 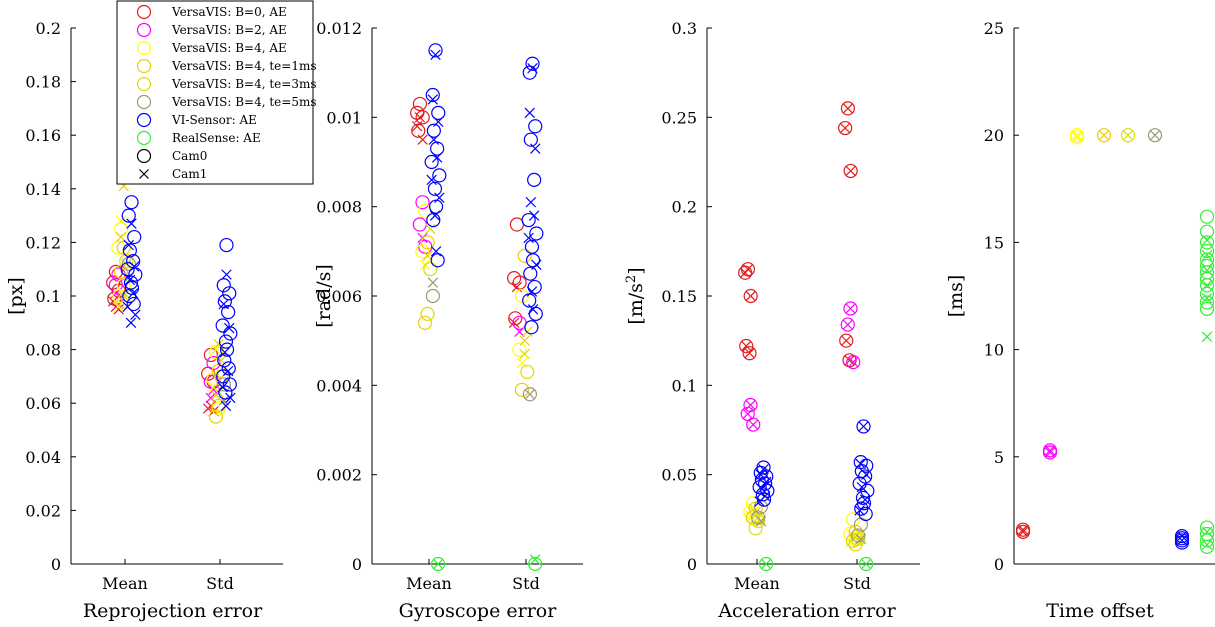 What do you see at coordinates (214, 120) in the screenshot?
I see `legend-entry-label: VI-Sensor: AE` at bounding box center [214, 120].